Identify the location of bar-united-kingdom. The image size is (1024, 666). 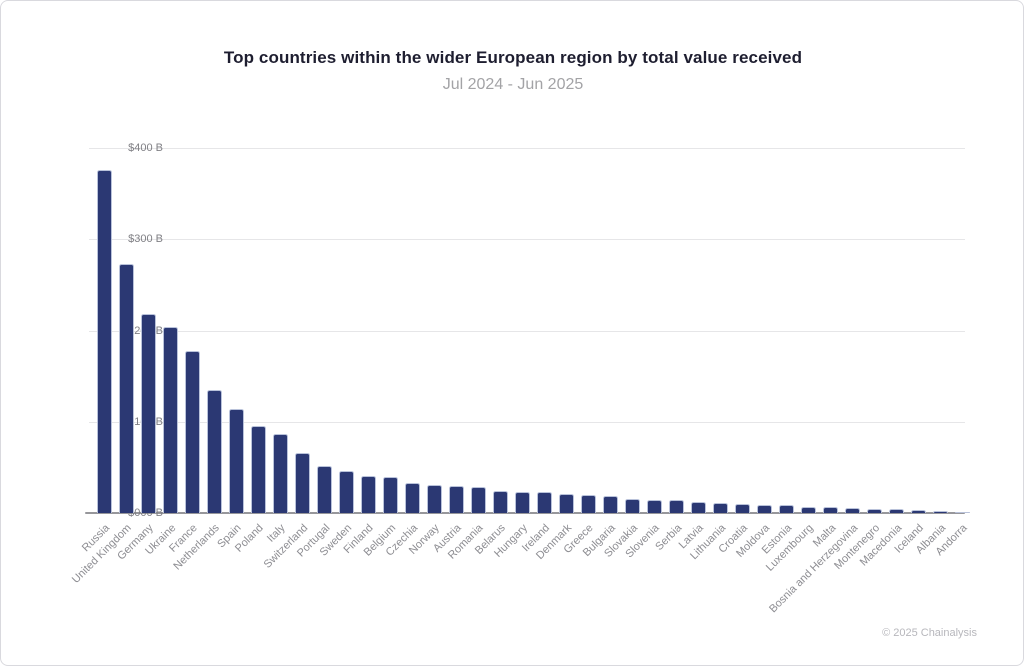
(126, 388).